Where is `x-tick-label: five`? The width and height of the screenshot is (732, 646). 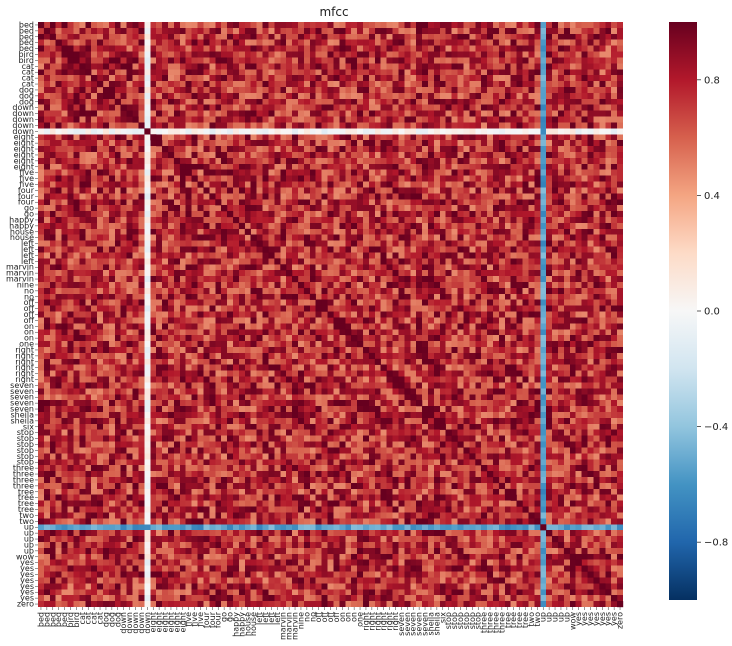
x-tick-label: five is located at coordinates (188, 619).